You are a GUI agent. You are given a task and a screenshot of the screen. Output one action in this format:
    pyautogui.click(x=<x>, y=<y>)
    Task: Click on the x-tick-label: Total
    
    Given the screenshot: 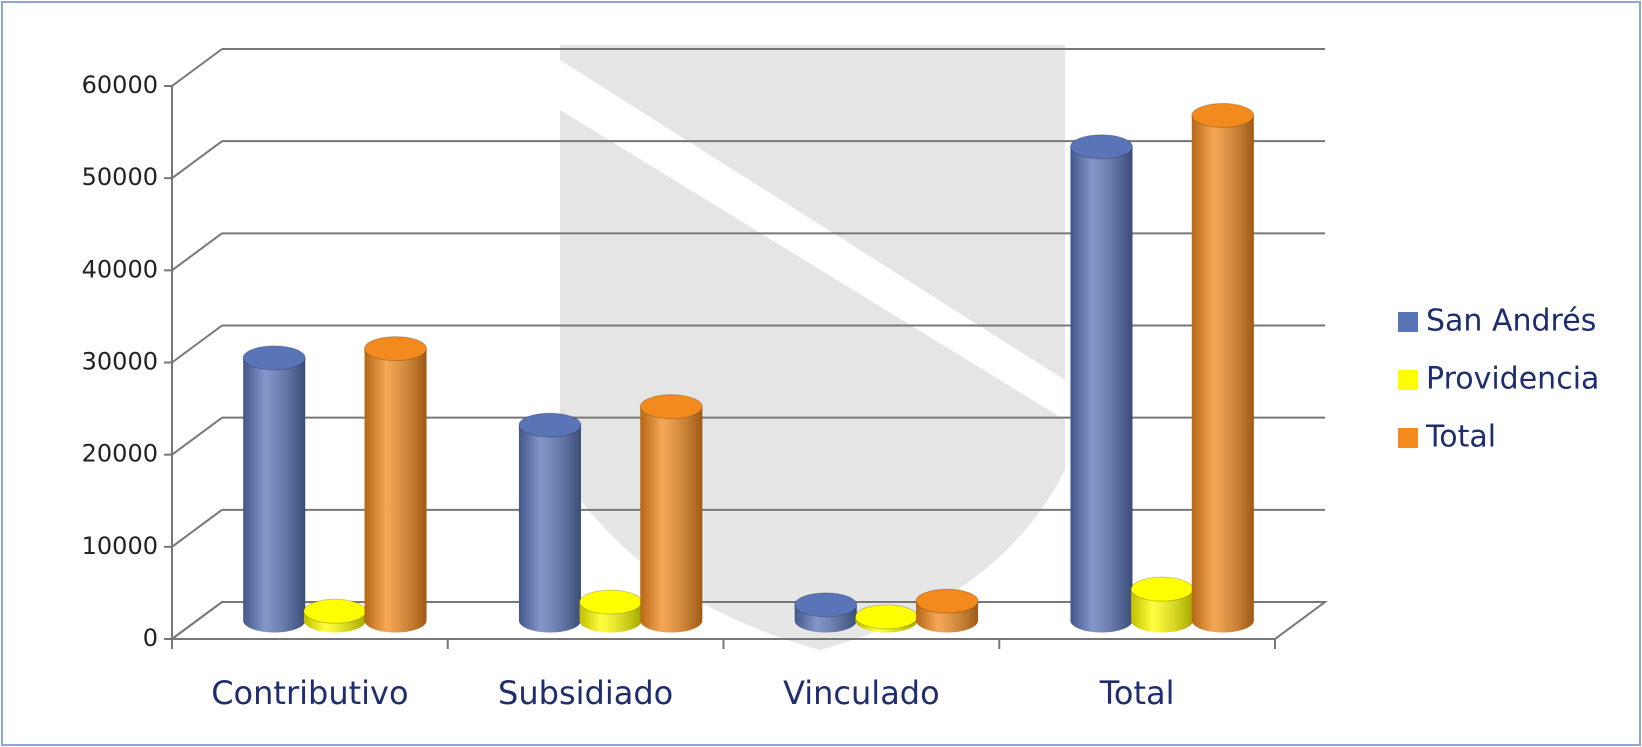 What is the action you would take?
    pyautogui.click(x=1137, y=693)
    